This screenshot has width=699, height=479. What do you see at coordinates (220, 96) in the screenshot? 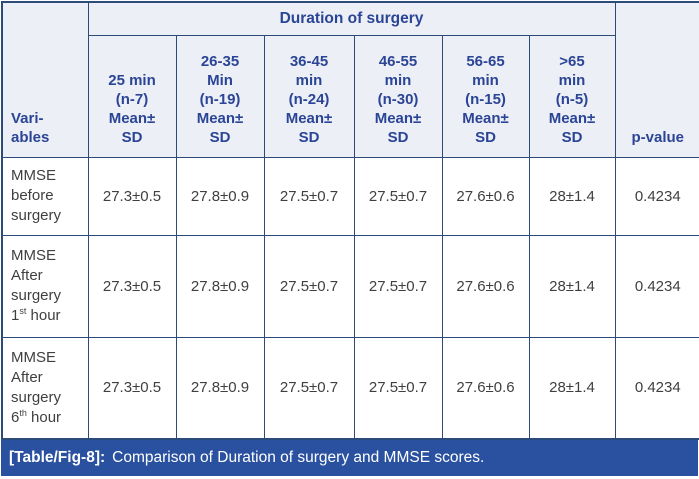
I see `column-header-26-35-min: 26-35 Min (n-19) Mean± SD` at bounding box center [220, 96].